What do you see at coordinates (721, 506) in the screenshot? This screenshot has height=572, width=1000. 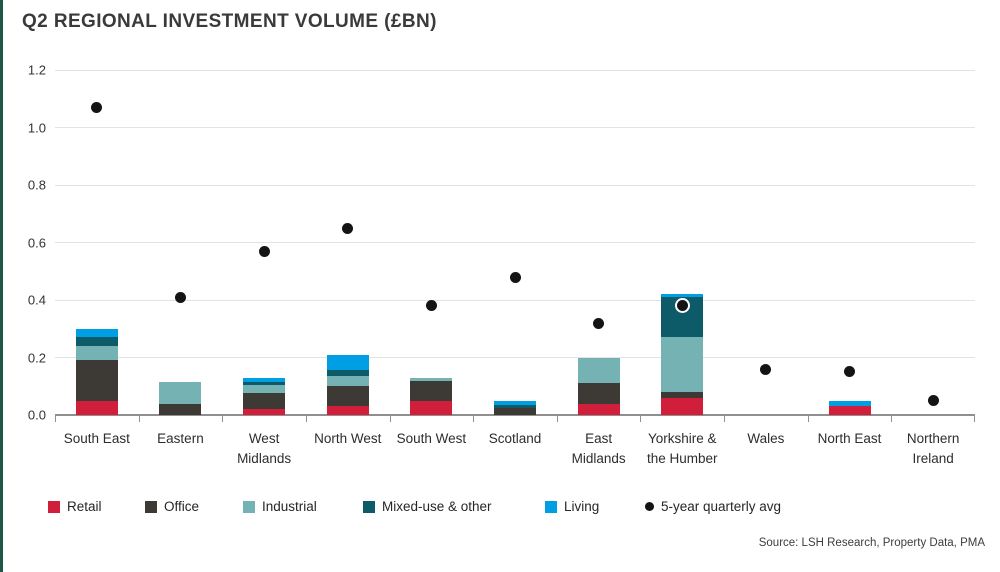 I see `legend-label: 5-year quarterly avg` at bounding box center [721, 506].